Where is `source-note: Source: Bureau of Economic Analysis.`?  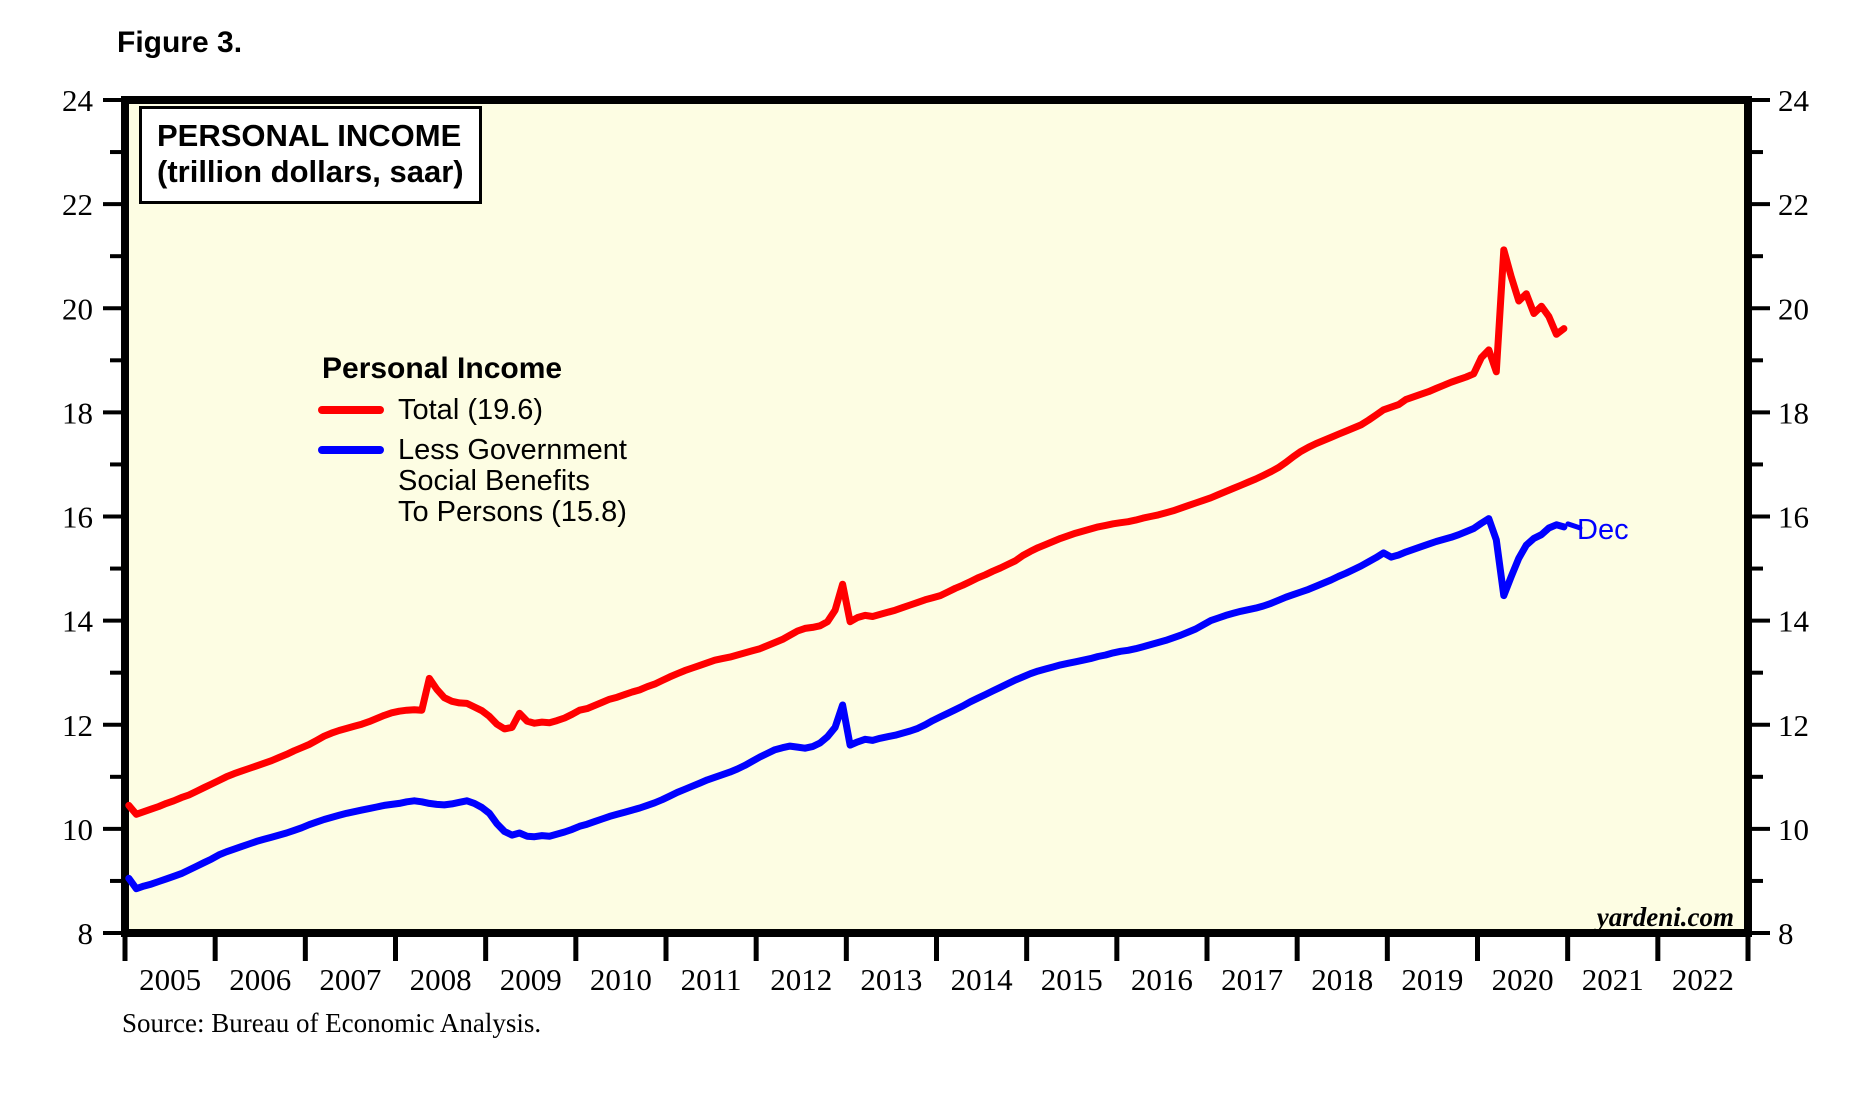
source-note: Source: Bureau of Economic Analysis. is located at coordinates (332, 1023).